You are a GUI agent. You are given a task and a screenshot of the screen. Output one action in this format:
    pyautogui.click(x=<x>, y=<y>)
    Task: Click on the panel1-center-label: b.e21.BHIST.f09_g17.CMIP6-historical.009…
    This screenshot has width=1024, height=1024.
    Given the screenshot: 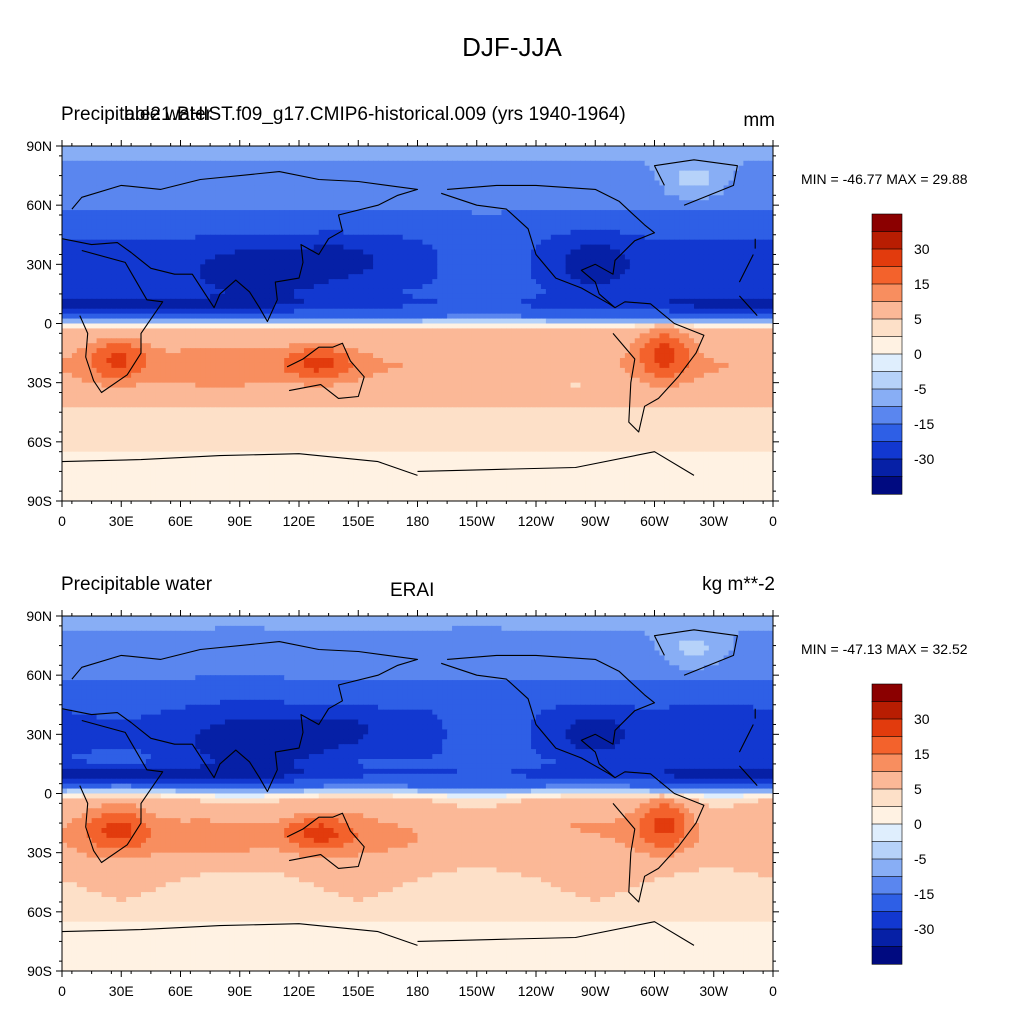 What is the action you would take?
    pyautogui.click(x=375, y=115)
    